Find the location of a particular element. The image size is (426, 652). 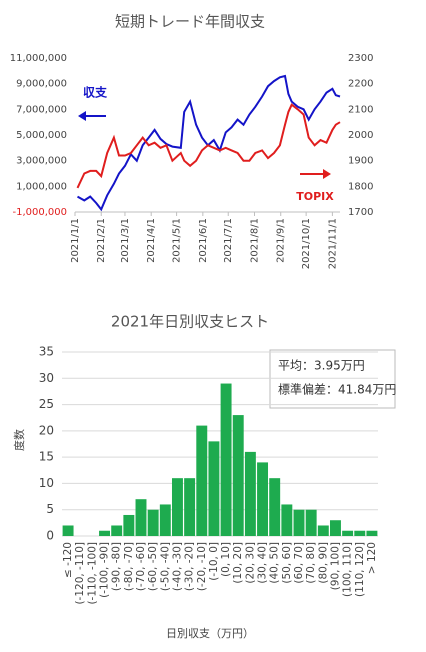

x-tick-label: (110, 120] is located at coordinates (360, 569).